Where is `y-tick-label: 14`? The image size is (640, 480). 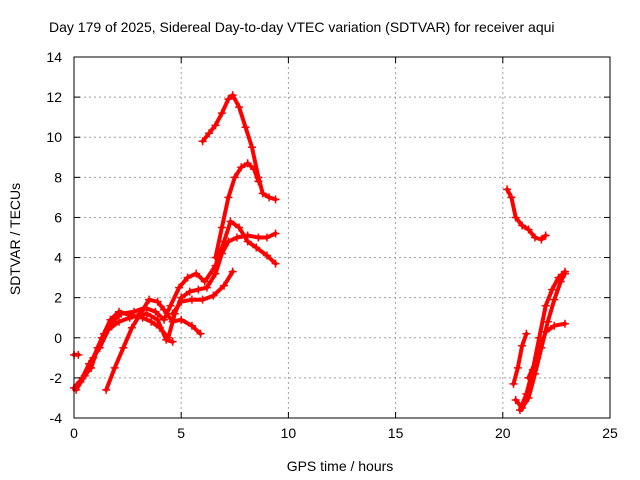
y-tick-label: 14 is located at coordinates (54, 57).